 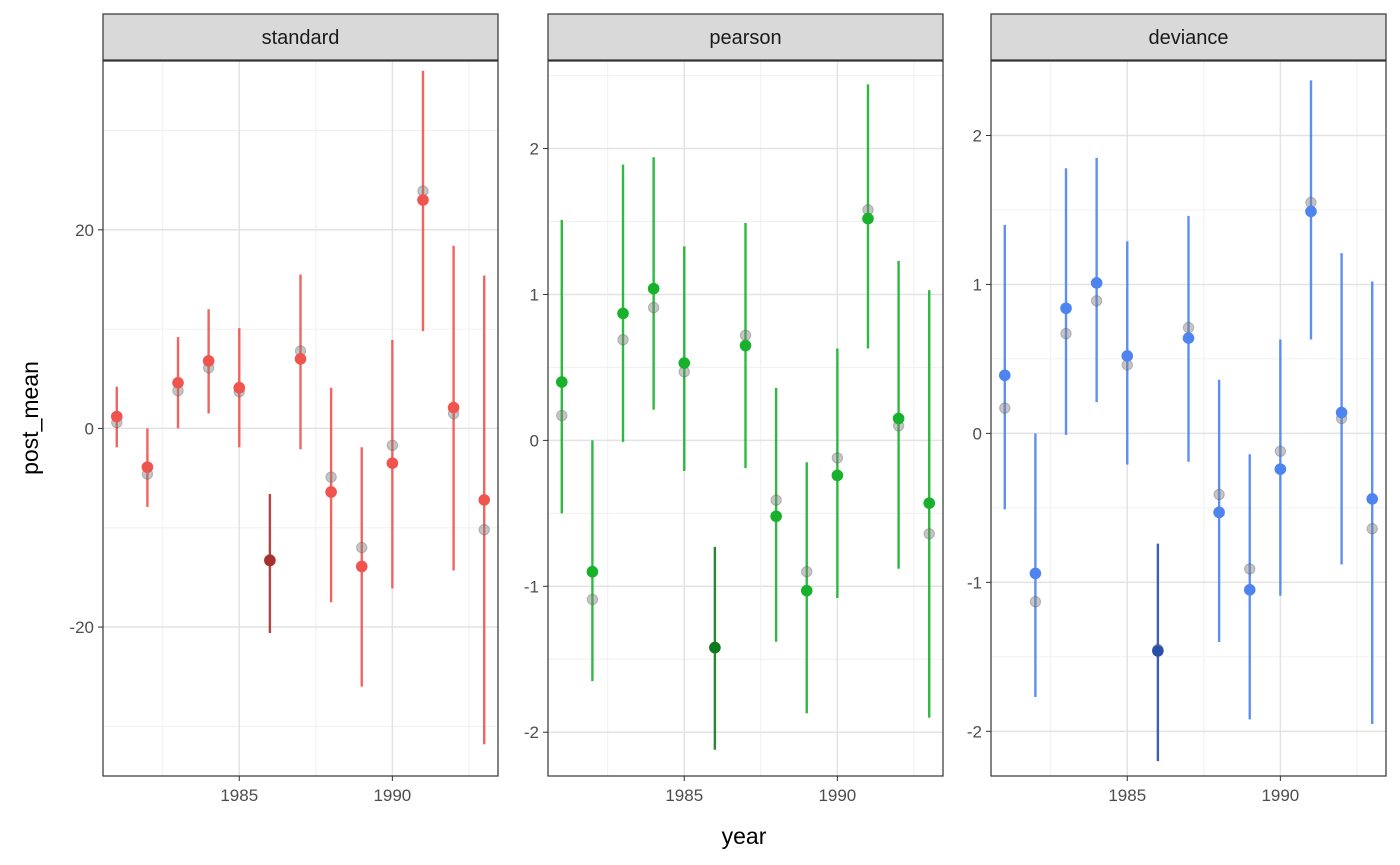 I want to click on strip-label: pearson, so click(x=745, y=38).